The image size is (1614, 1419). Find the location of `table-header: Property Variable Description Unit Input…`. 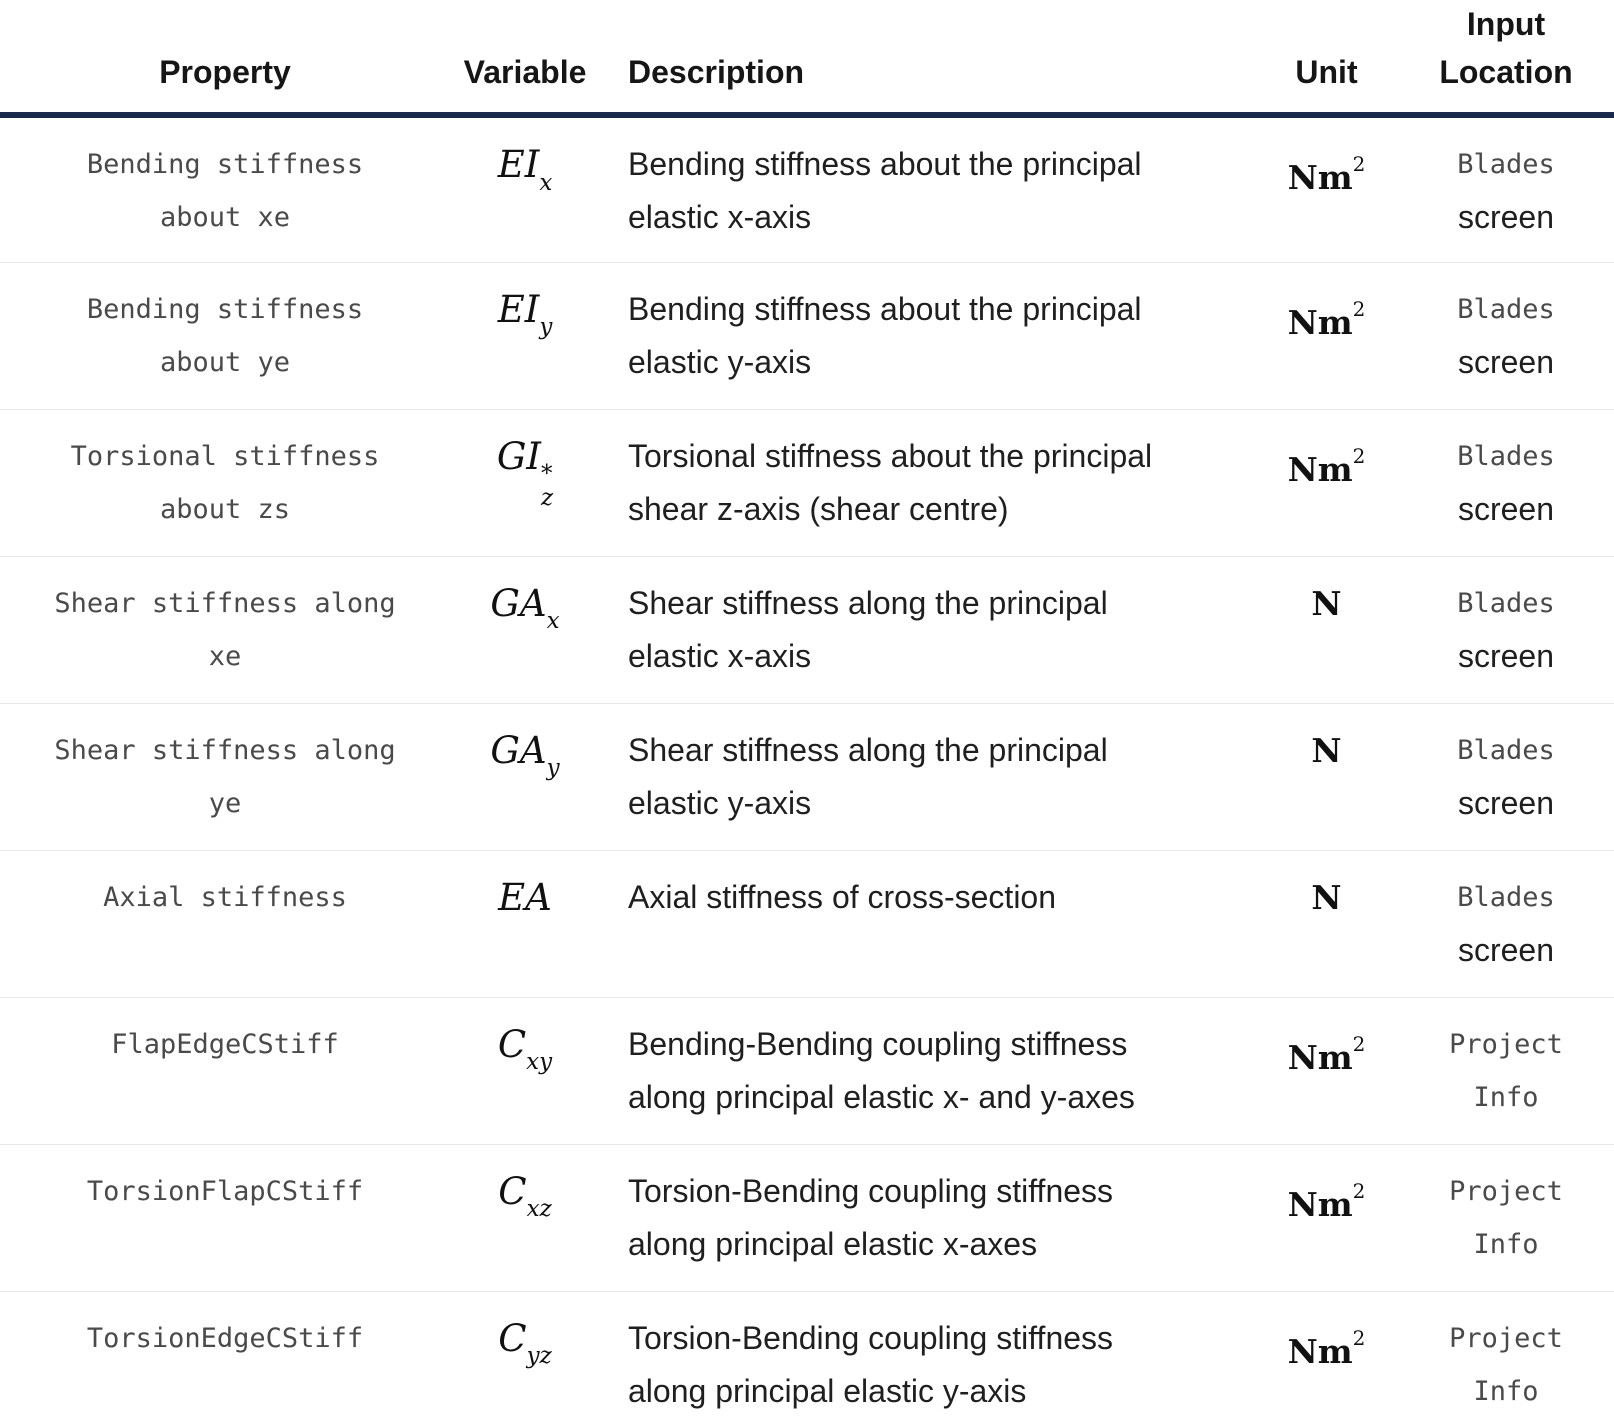

table-header: Property Variable Description Unit Input… is located at coordinates (807, 59).